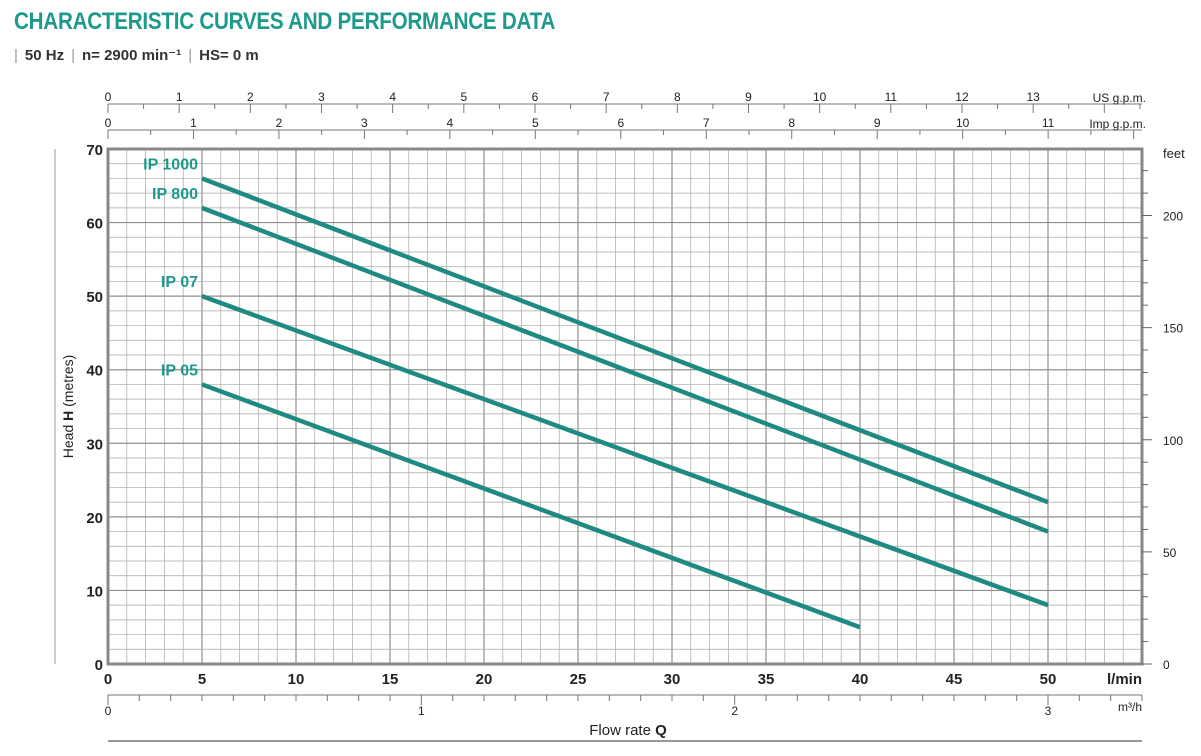  I want to click on y-tick-label: 70, so click(94, 150).